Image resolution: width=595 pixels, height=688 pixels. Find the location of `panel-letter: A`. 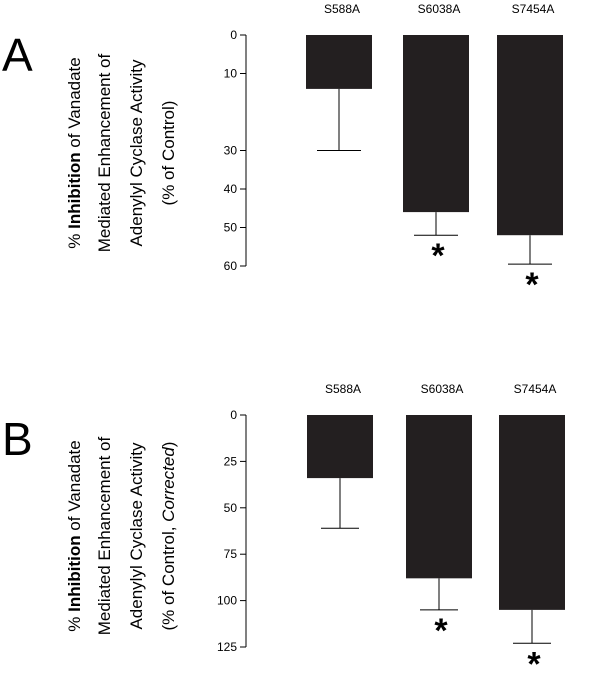

panel-letter: A is located at coordinates (17, 55).